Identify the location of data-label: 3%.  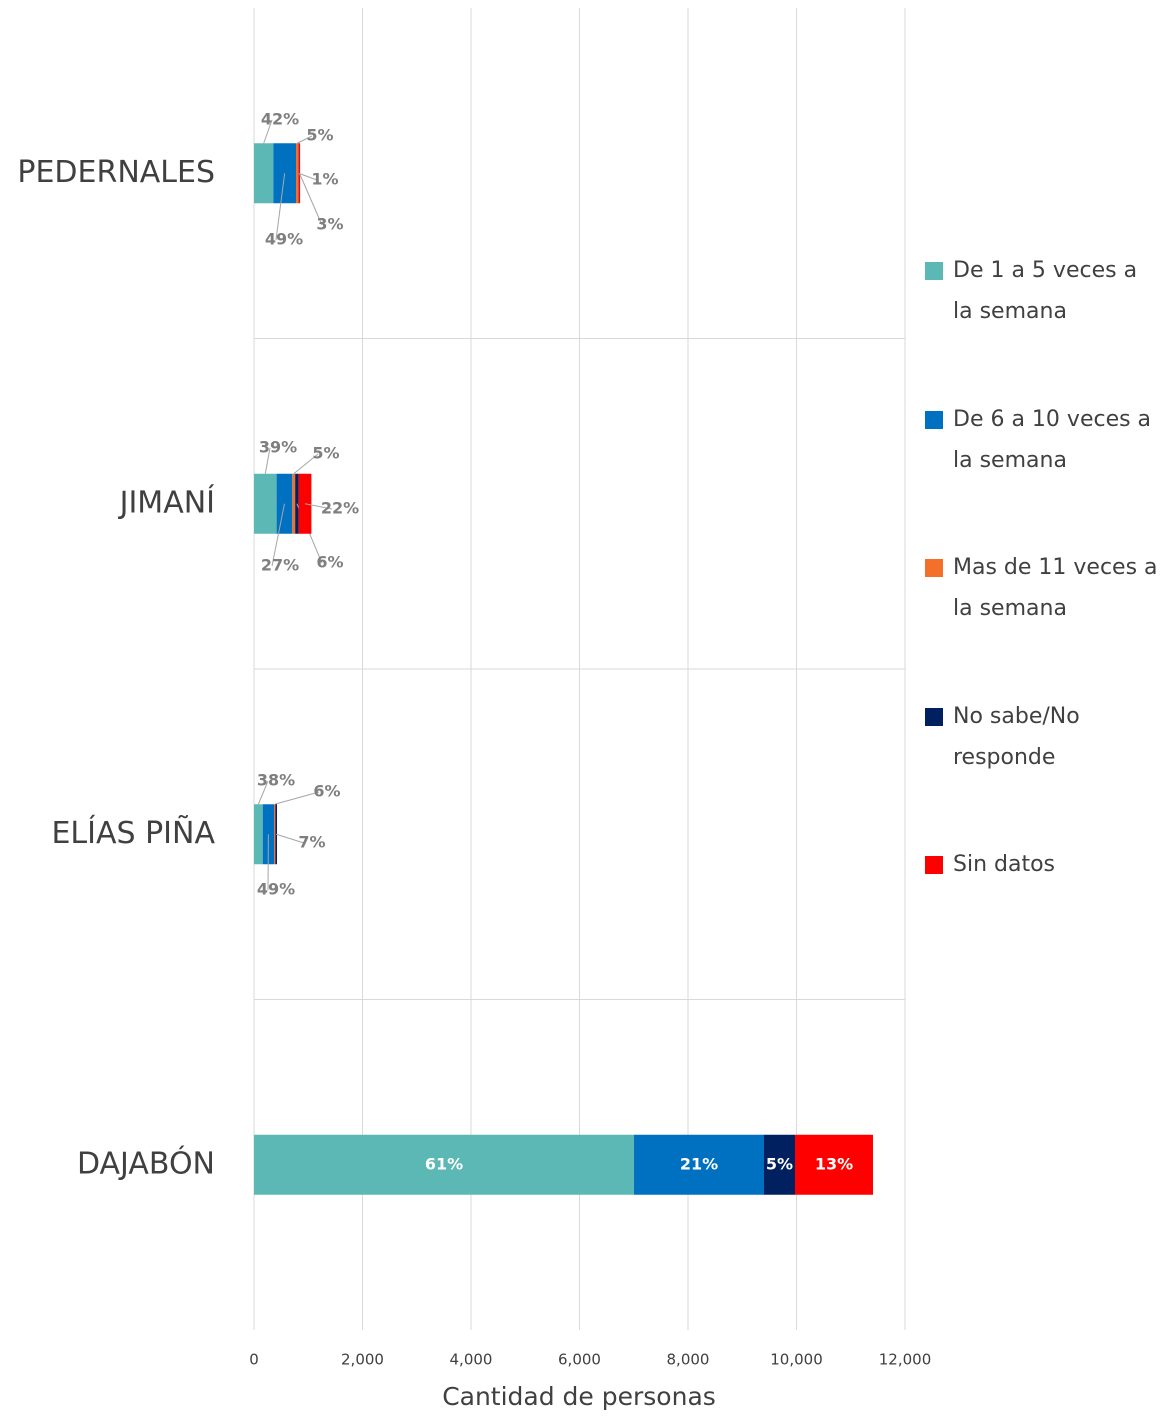
(329, 224).